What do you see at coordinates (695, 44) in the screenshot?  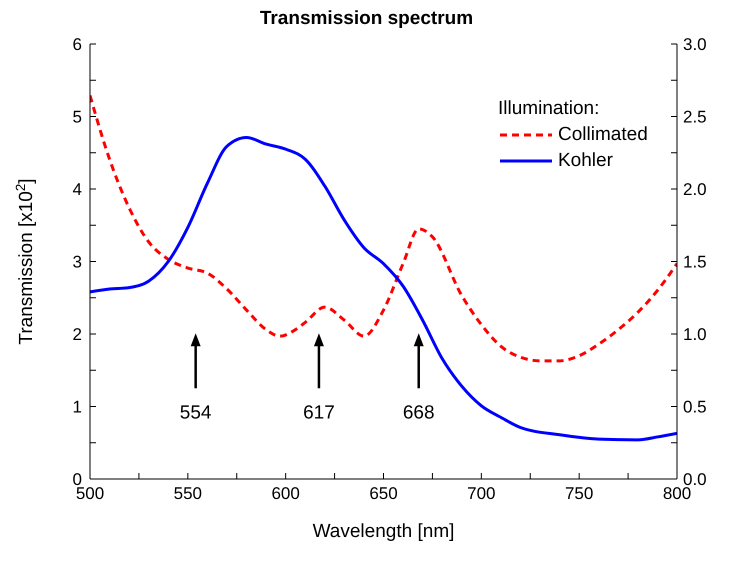 I see `y2-tick-label: 3.0` at bounding box center [695, 44].